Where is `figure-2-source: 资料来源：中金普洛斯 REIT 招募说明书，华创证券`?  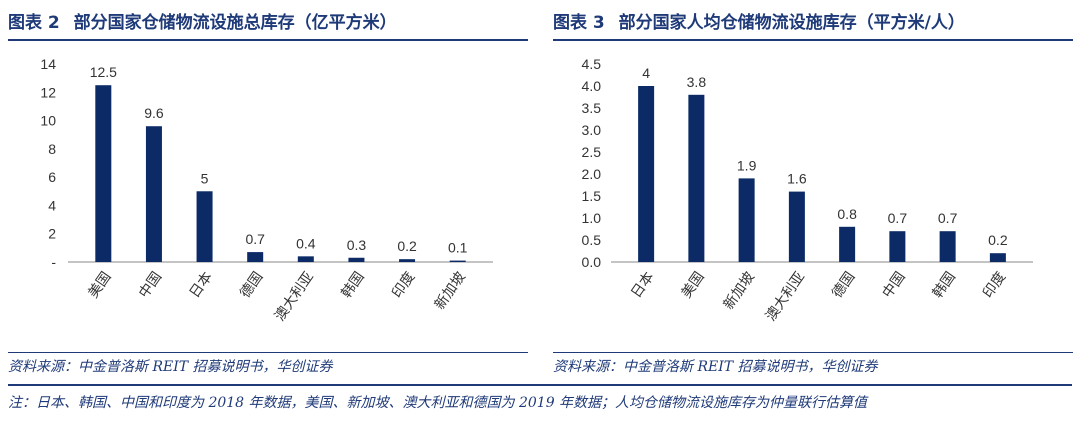
figure-2-source: 资料来源：中金普洛斯 REIT 招募说明书，华创证券 is located at coordinates (170, 367).